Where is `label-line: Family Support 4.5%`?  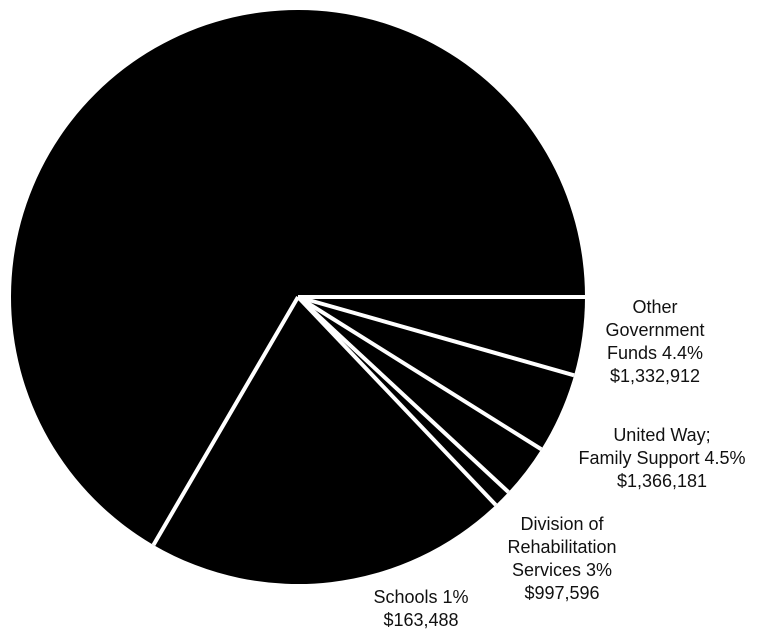 label-line: Family Support 4.5% is located at coordinates (661, 458).